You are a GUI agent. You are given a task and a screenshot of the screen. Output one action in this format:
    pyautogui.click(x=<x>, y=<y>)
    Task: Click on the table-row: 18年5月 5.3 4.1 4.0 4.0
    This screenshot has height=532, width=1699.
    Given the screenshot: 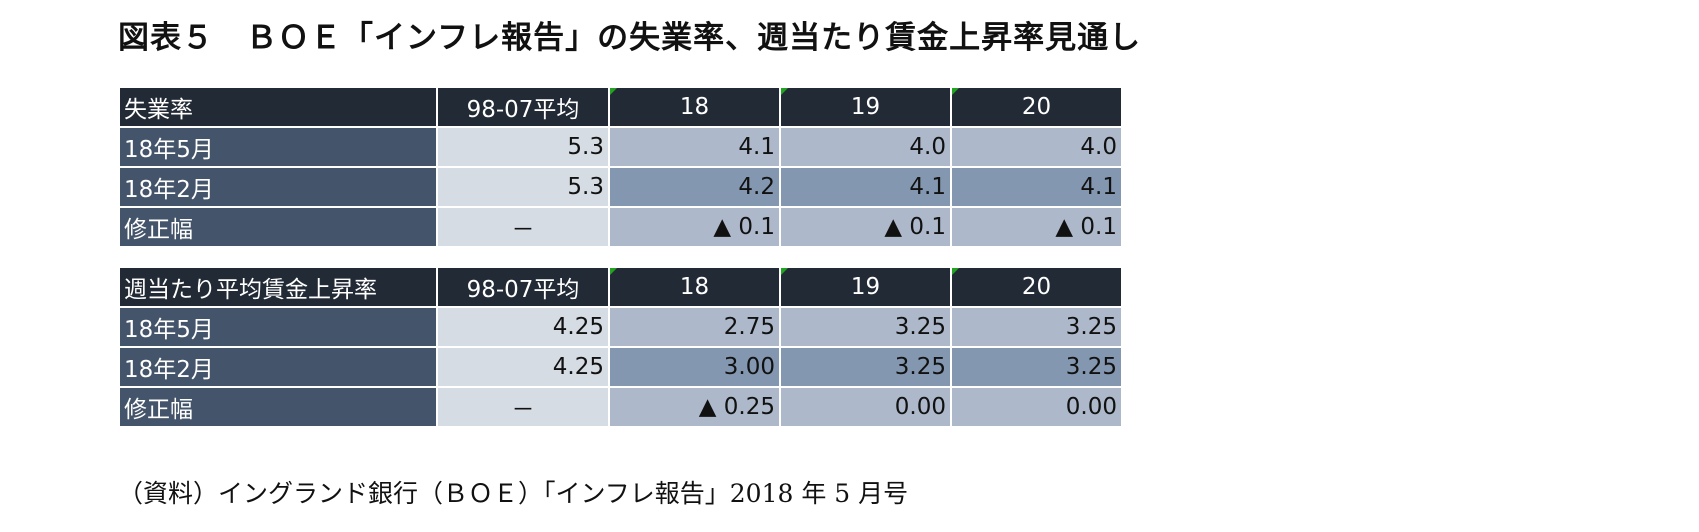 What is the action you would take?
    pyautogui.click(x=620, y=147)
    